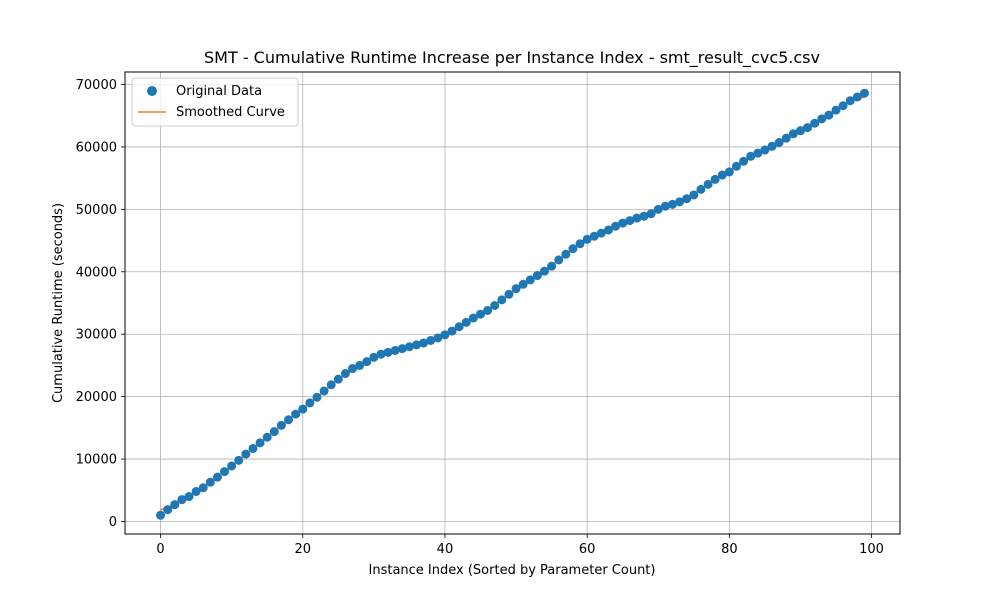 This screenshot has width=1000, height=600. What do you see at coordinates (96, 210) in the screenshot?
I see `y-tick-label: 50000` at bounding box center [96, 210].